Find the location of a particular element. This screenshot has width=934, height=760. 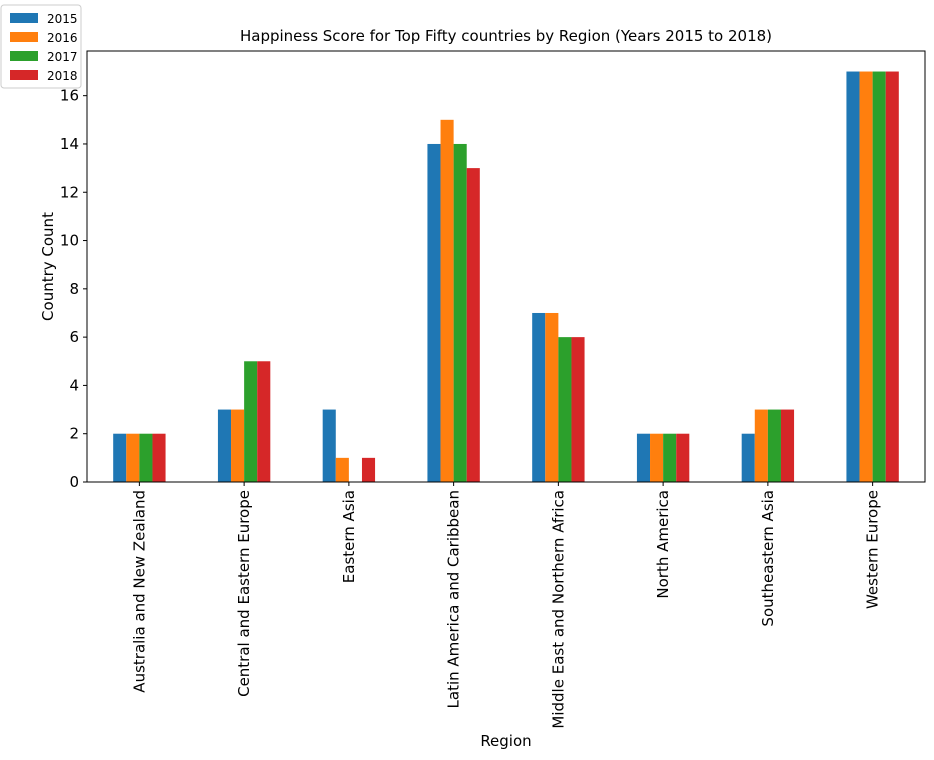

legend-label-2017: 2017 is located at coordinates (62, 57).